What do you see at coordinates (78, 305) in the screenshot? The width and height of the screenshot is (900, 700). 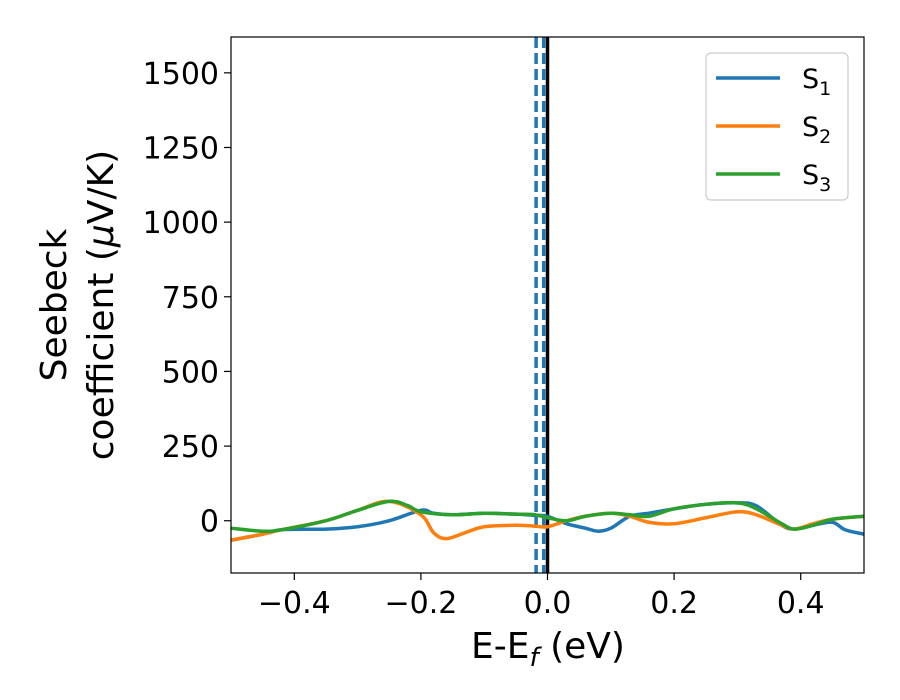 I see `y-axis-label: Seebeck coefficient (μV/K)` at bounding box center [78, 305].